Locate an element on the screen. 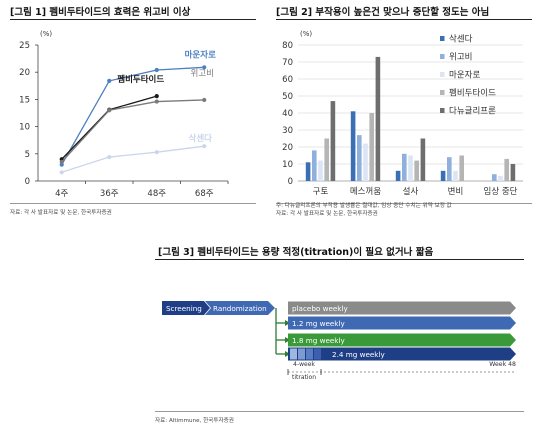  fig2-x-tick-label: 변비 is located at coordinates (456, 191).